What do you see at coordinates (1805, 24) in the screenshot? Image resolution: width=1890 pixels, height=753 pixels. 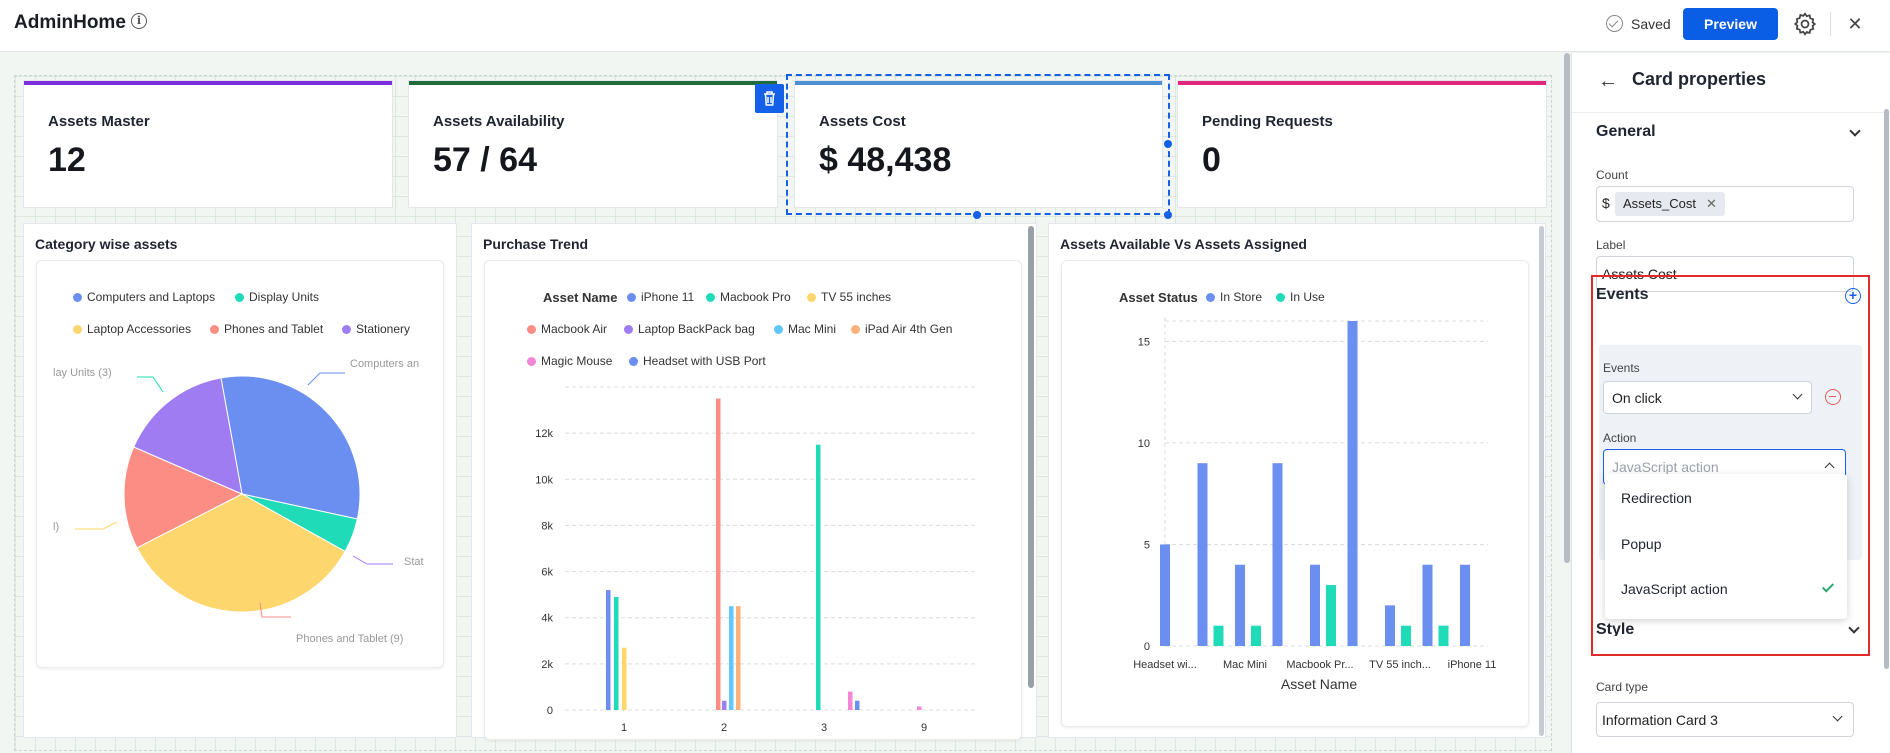 I see `gear-icon` at bounding box center [1805, 24].